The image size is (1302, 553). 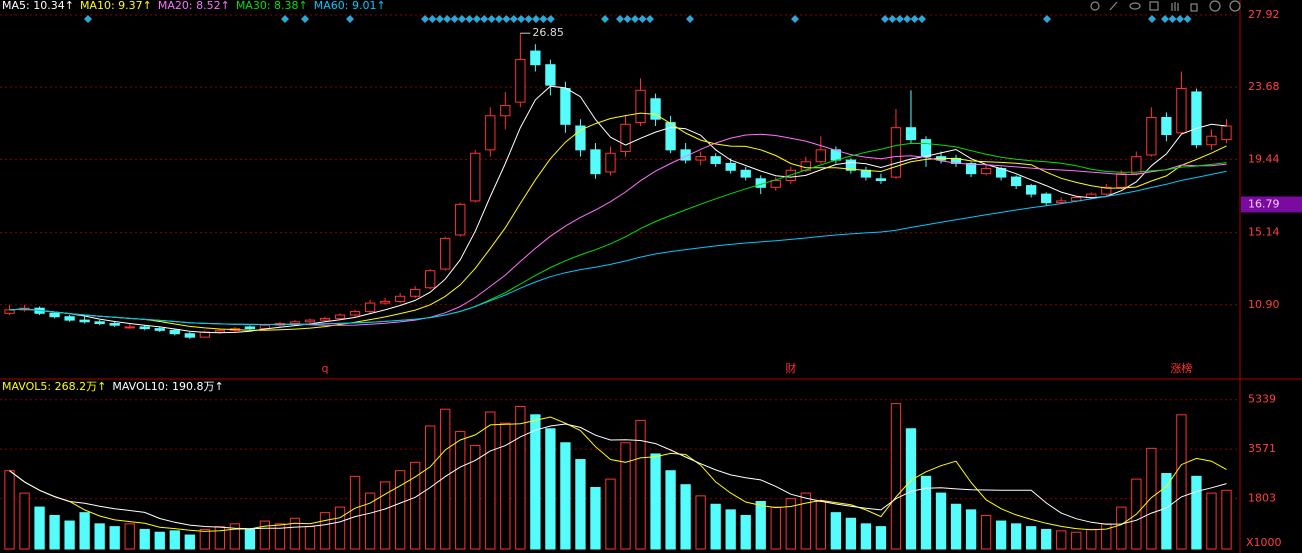 I want to click on hand-icon, so click(x=1175, y=6).